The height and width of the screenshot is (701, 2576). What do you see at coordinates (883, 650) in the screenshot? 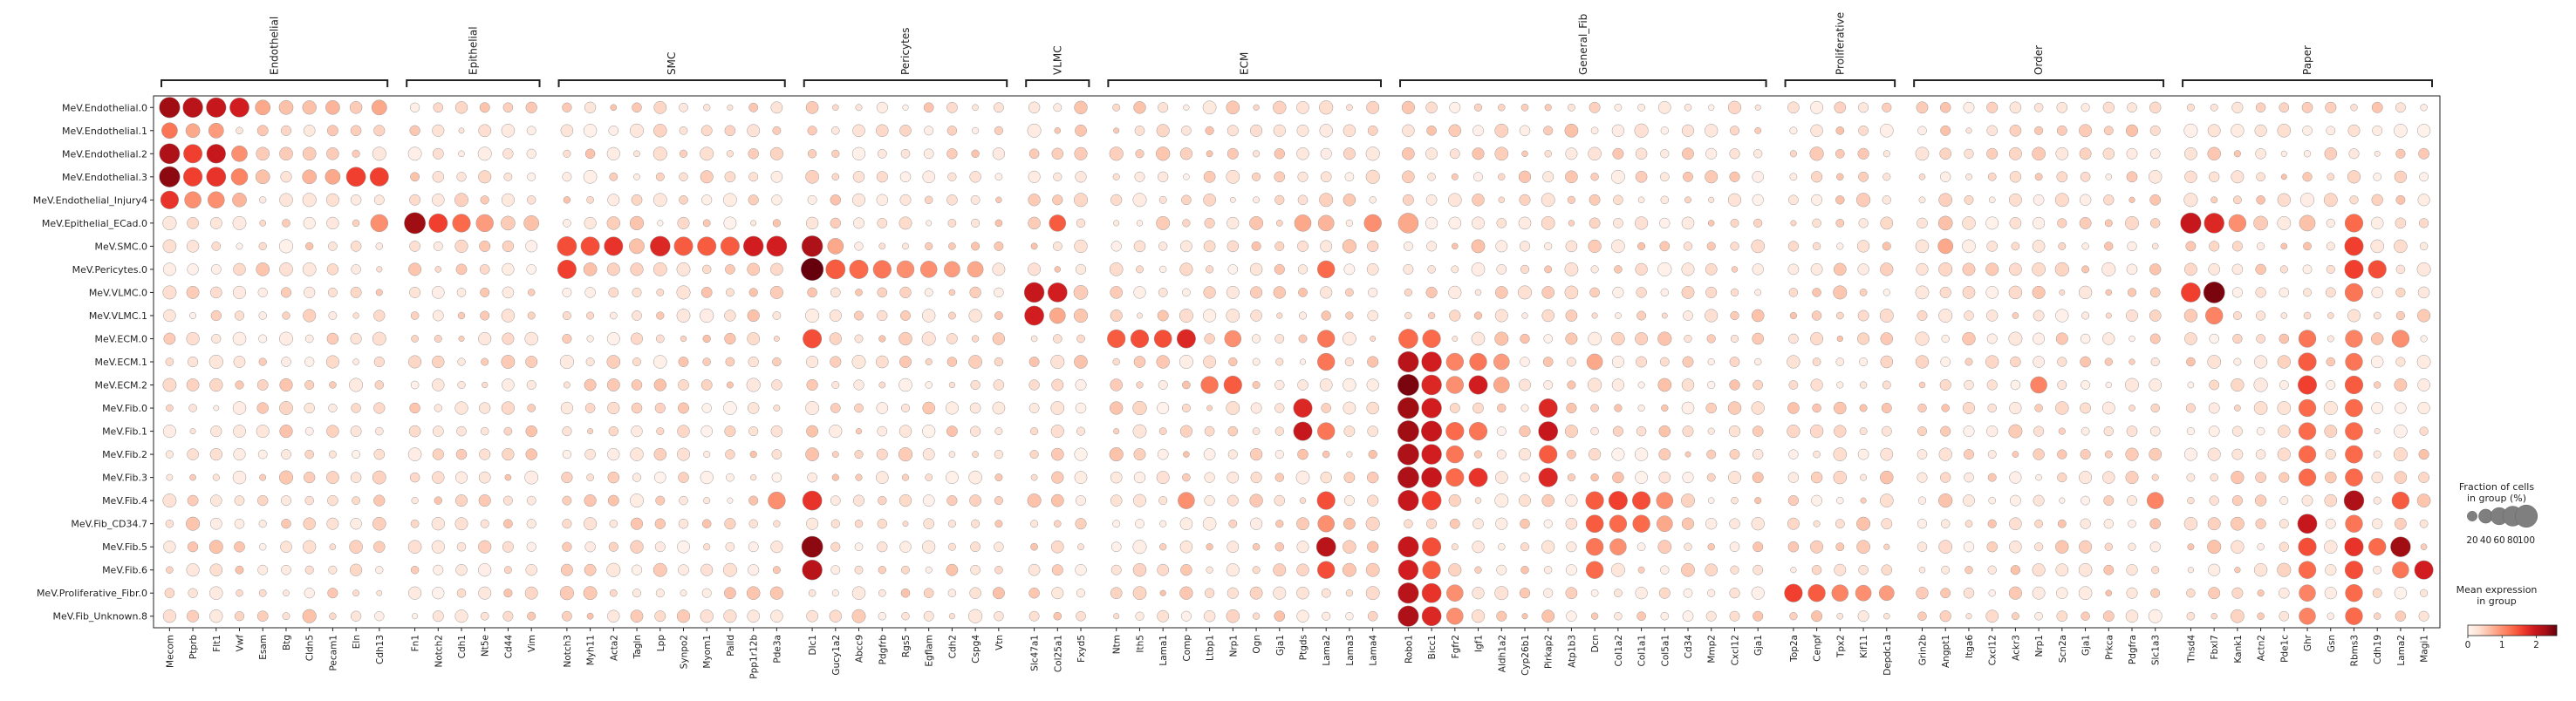
I see `gene-label: Pdgfrb` at bounding box center [883, 650].